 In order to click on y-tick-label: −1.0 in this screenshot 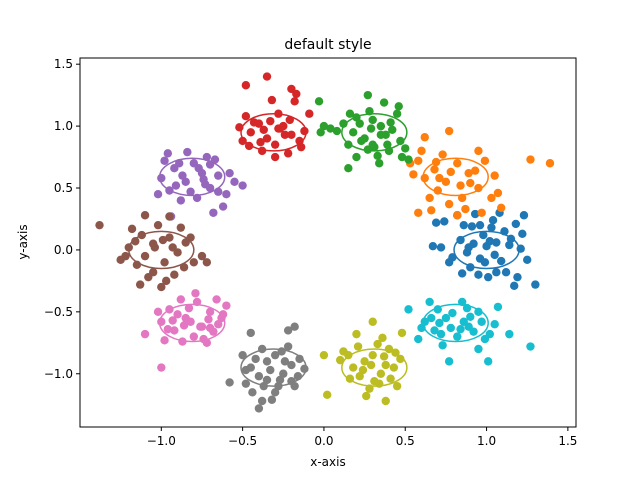, I will do `click(58, 374)`.